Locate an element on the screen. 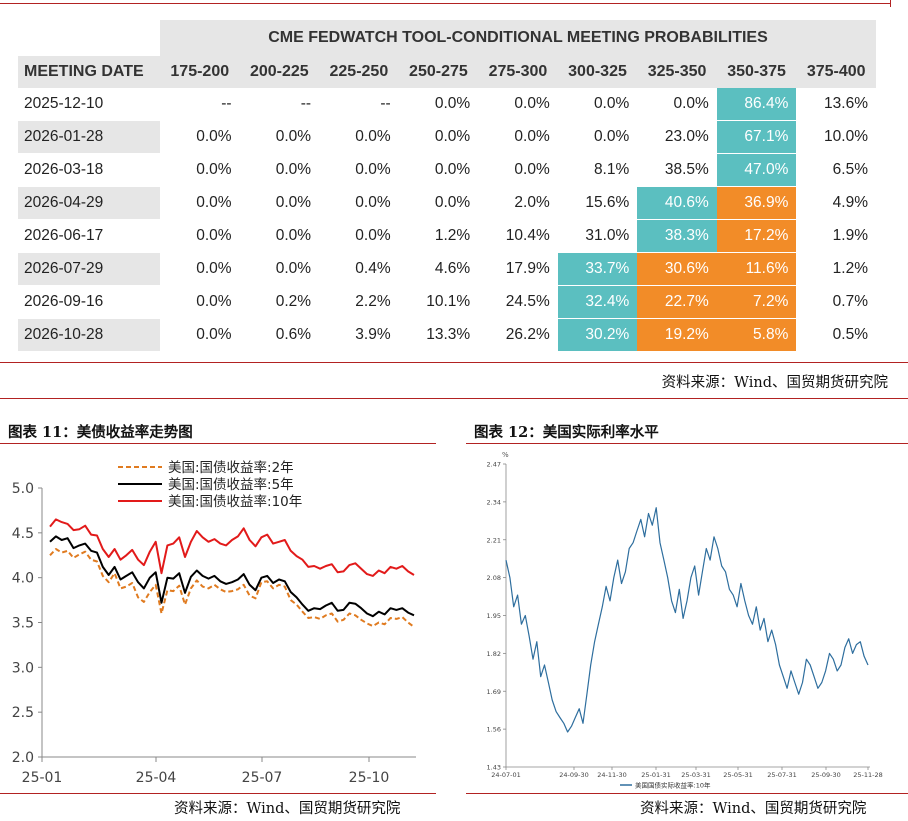 This screenshot has height=821, width=908. chart12-title-rule is located at coordinates (687, 443).